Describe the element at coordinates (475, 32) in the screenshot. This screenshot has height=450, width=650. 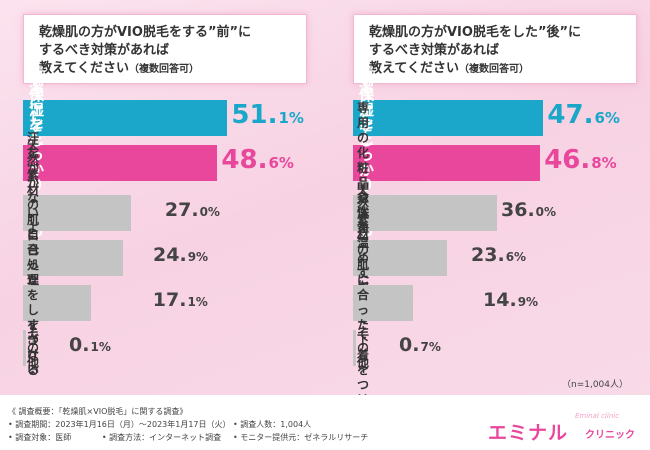
I see `title-line-1: 乾燥肌の方がVIO脱毛をした”後”に` at that location.